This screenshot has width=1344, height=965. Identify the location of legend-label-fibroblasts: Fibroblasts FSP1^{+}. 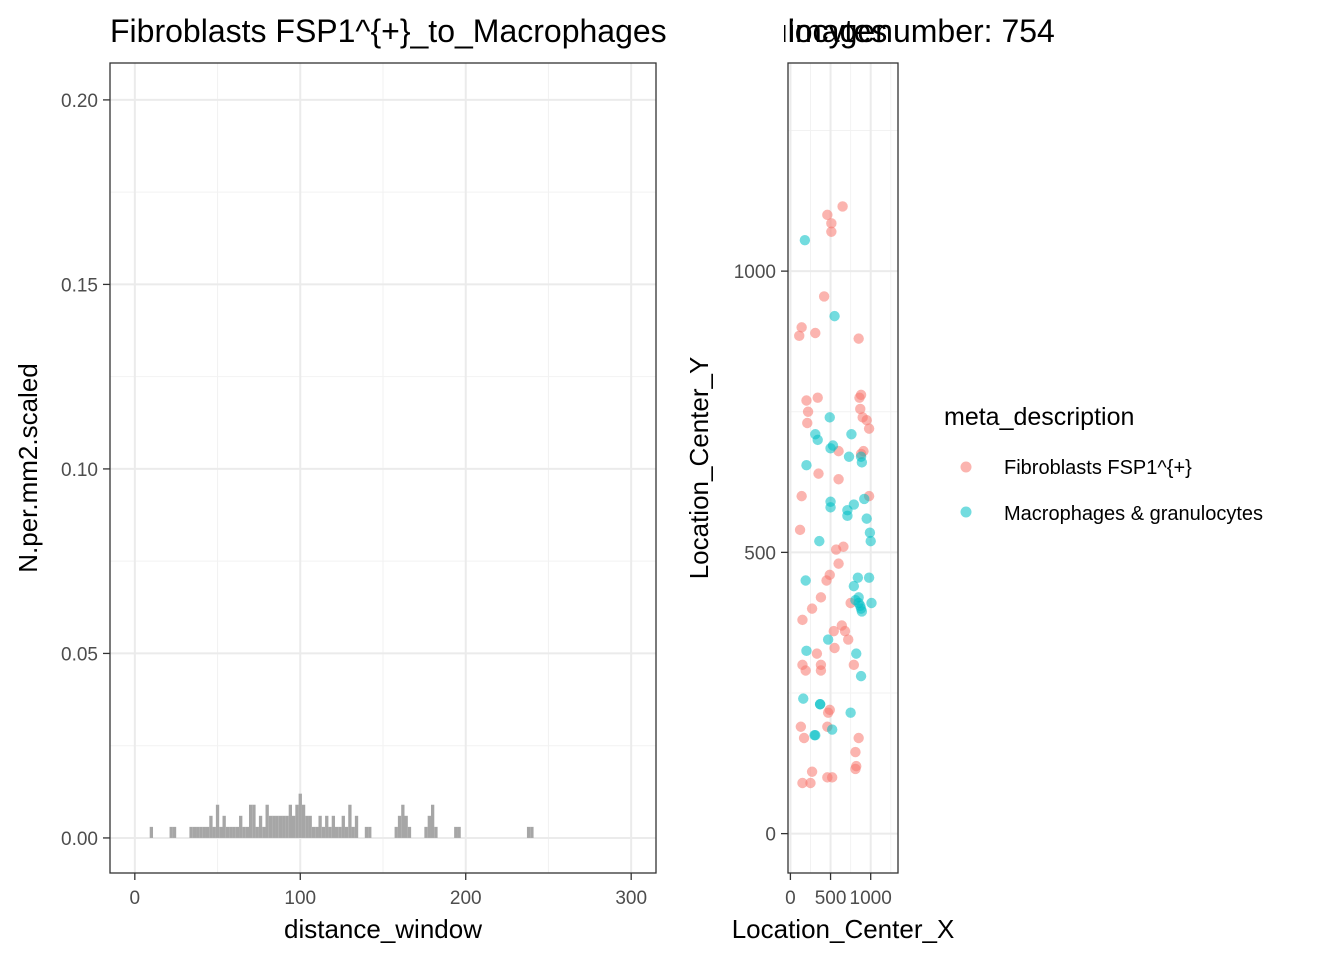
(1098, 468).